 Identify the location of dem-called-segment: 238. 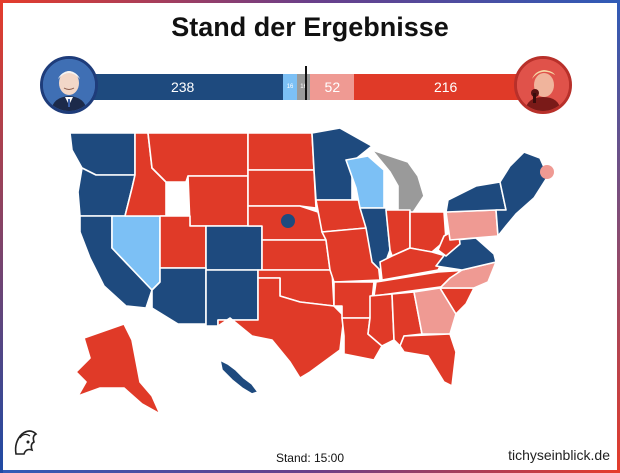
(183, 87).